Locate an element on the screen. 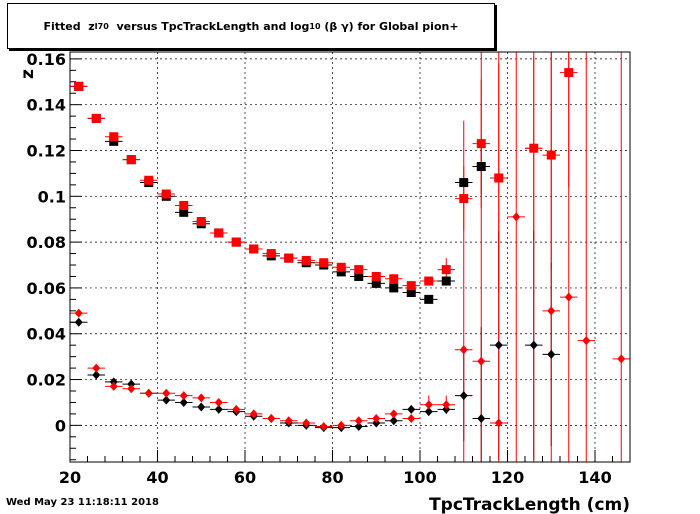  y-tick-label: 0 is located at coordinates (60, 425).